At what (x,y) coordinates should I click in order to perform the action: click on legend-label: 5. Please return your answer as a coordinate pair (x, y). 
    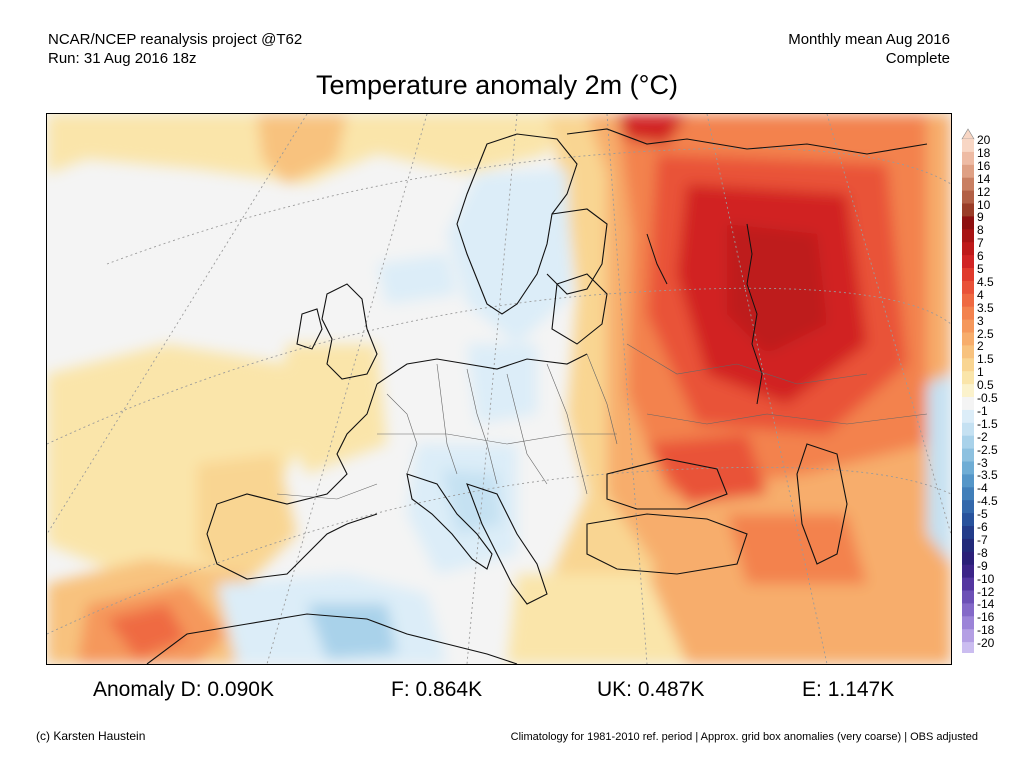
    Looking at the image, I should click on (980, 269).